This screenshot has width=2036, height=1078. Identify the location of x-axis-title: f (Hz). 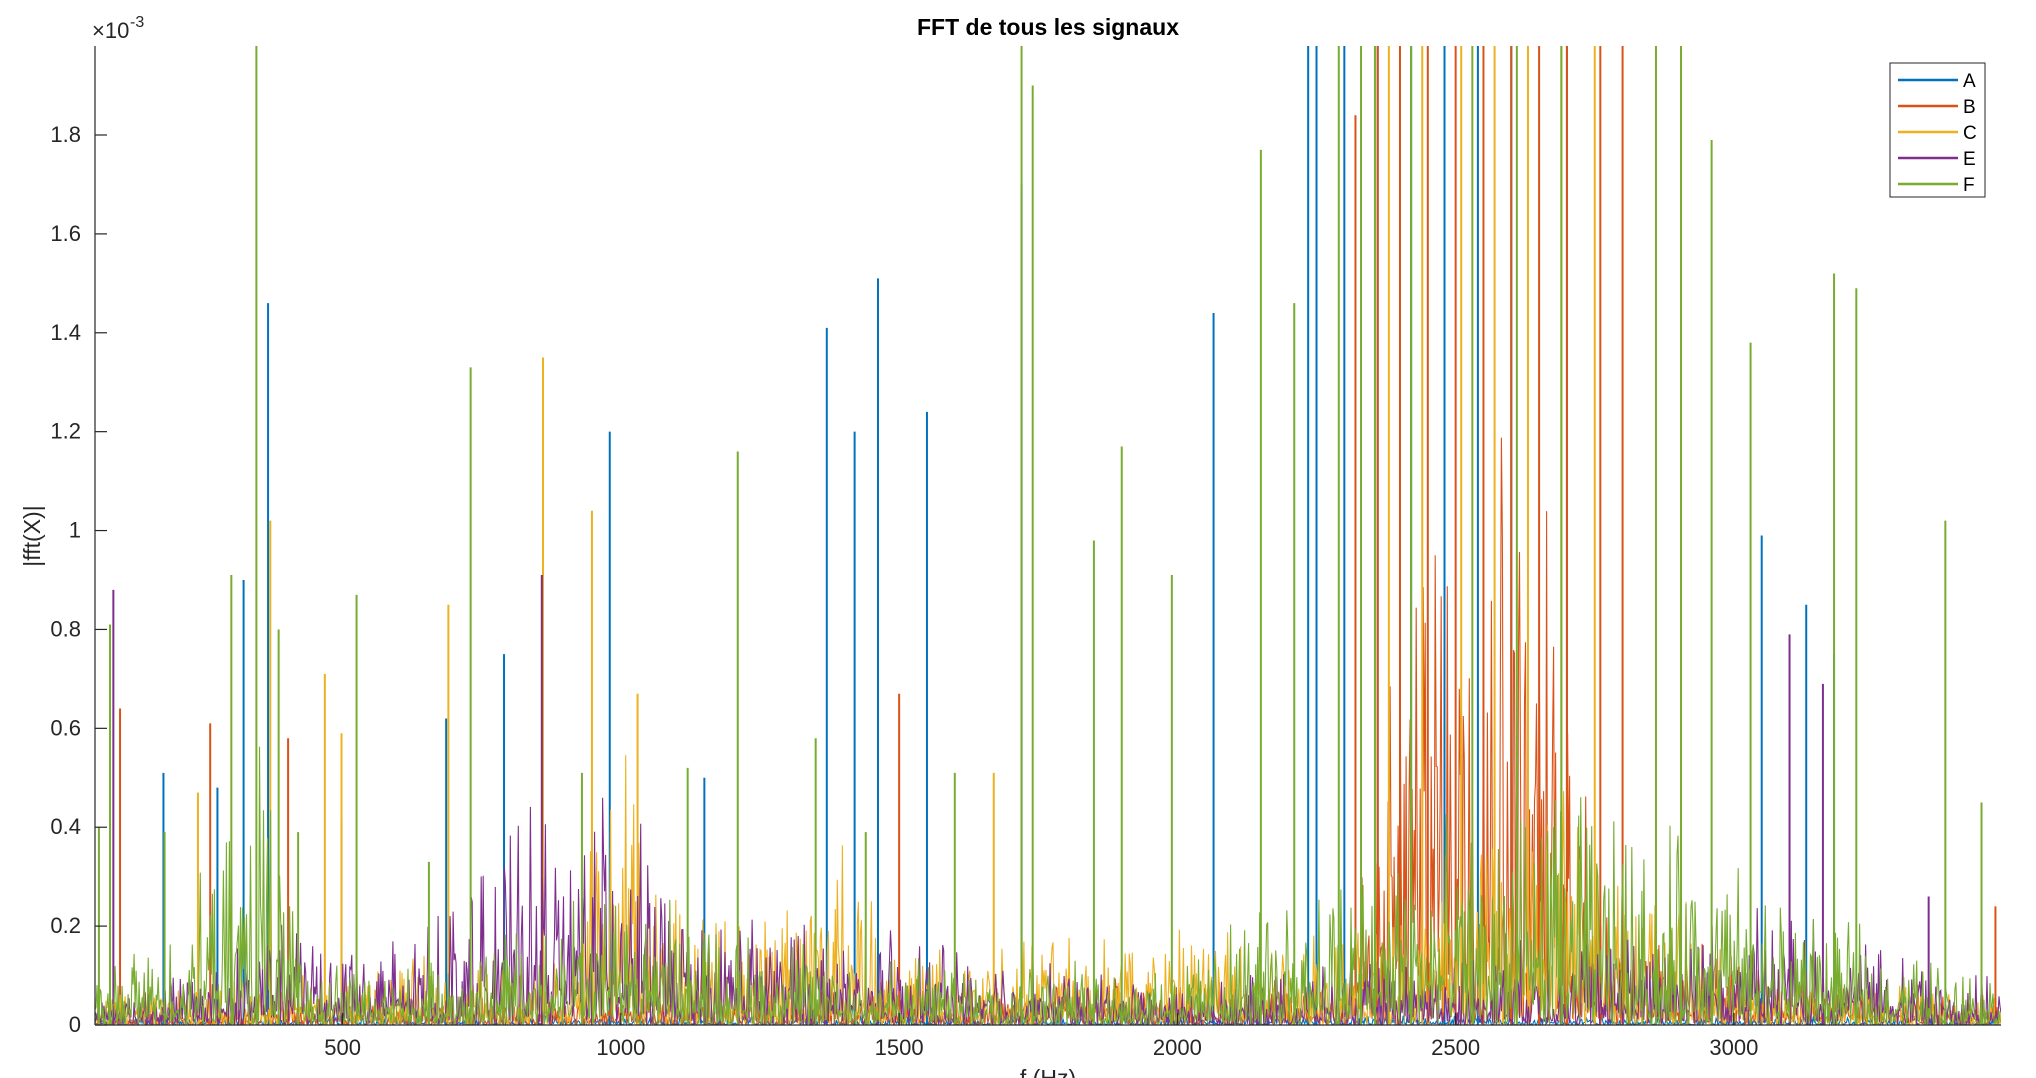
(1048, 1071).